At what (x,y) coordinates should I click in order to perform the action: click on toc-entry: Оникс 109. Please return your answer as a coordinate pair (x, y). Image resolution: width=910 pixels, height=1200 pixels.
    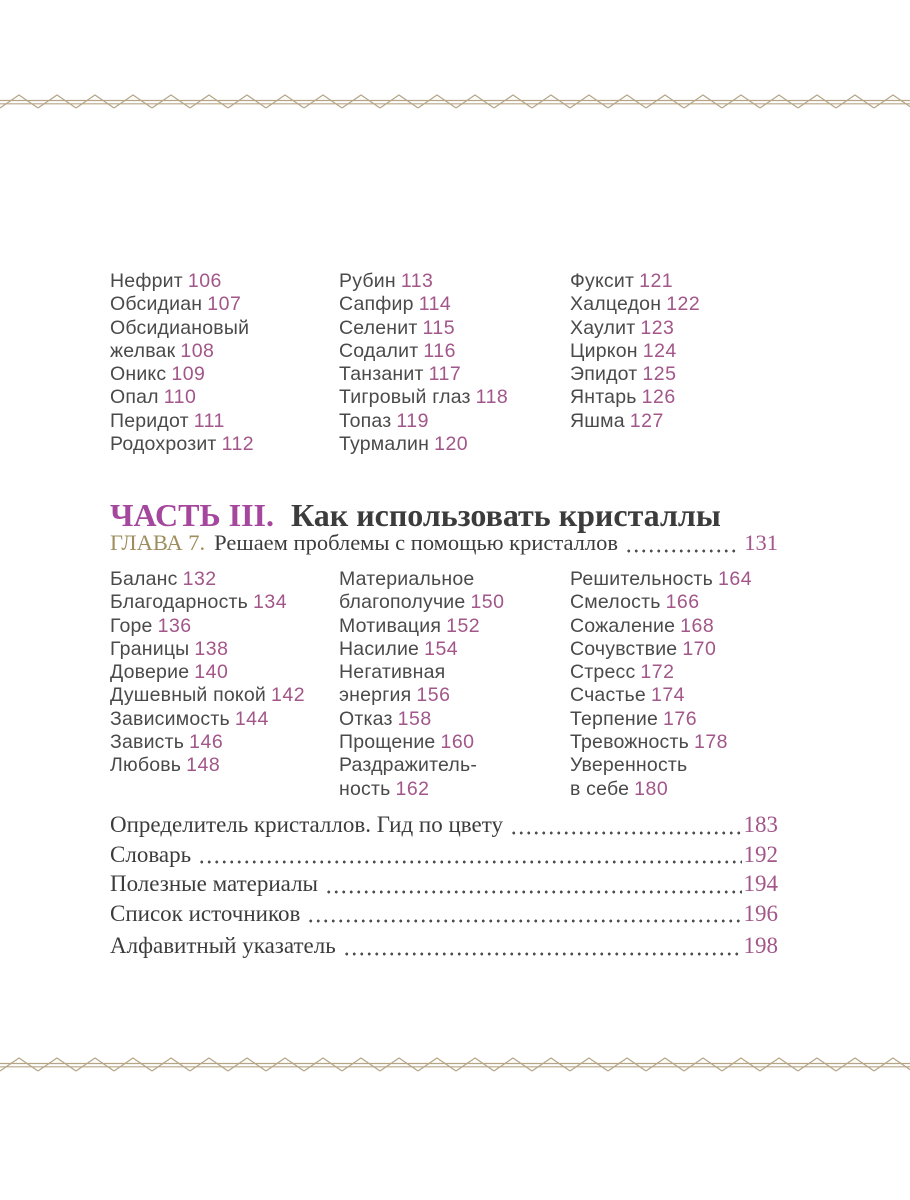
    Looking at the image, I should click on (224, 374).